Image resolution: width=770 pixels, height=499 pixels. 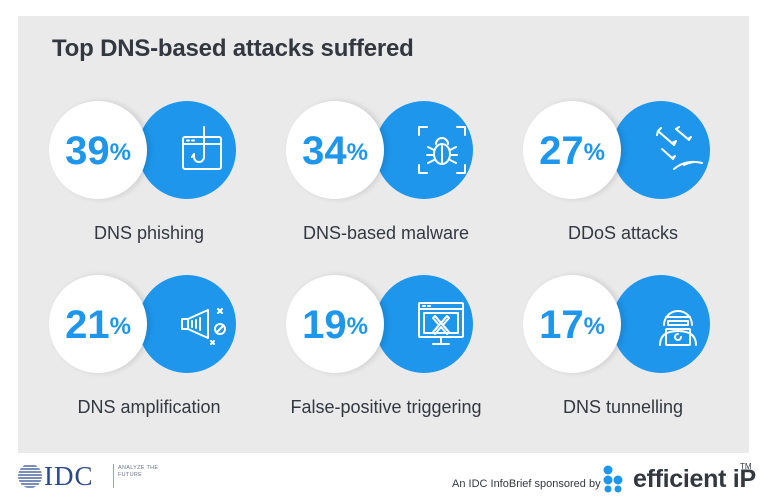 I want to click on divider, so click(x=113, y=476).